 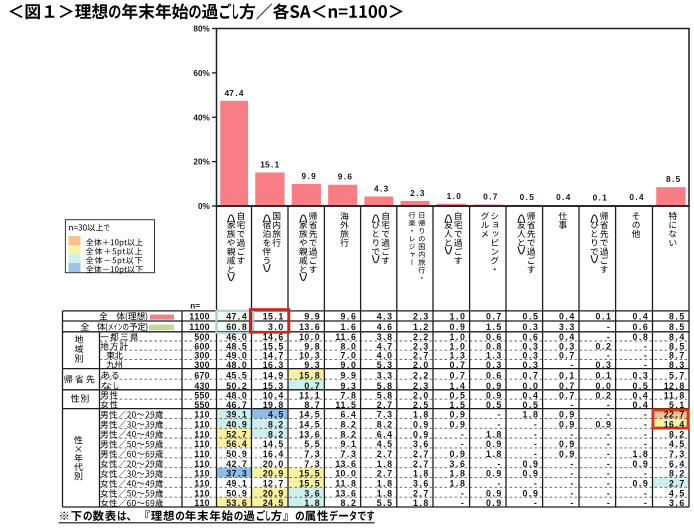 I want to click on svg-text: 9.9, so click(x=308, y=176).